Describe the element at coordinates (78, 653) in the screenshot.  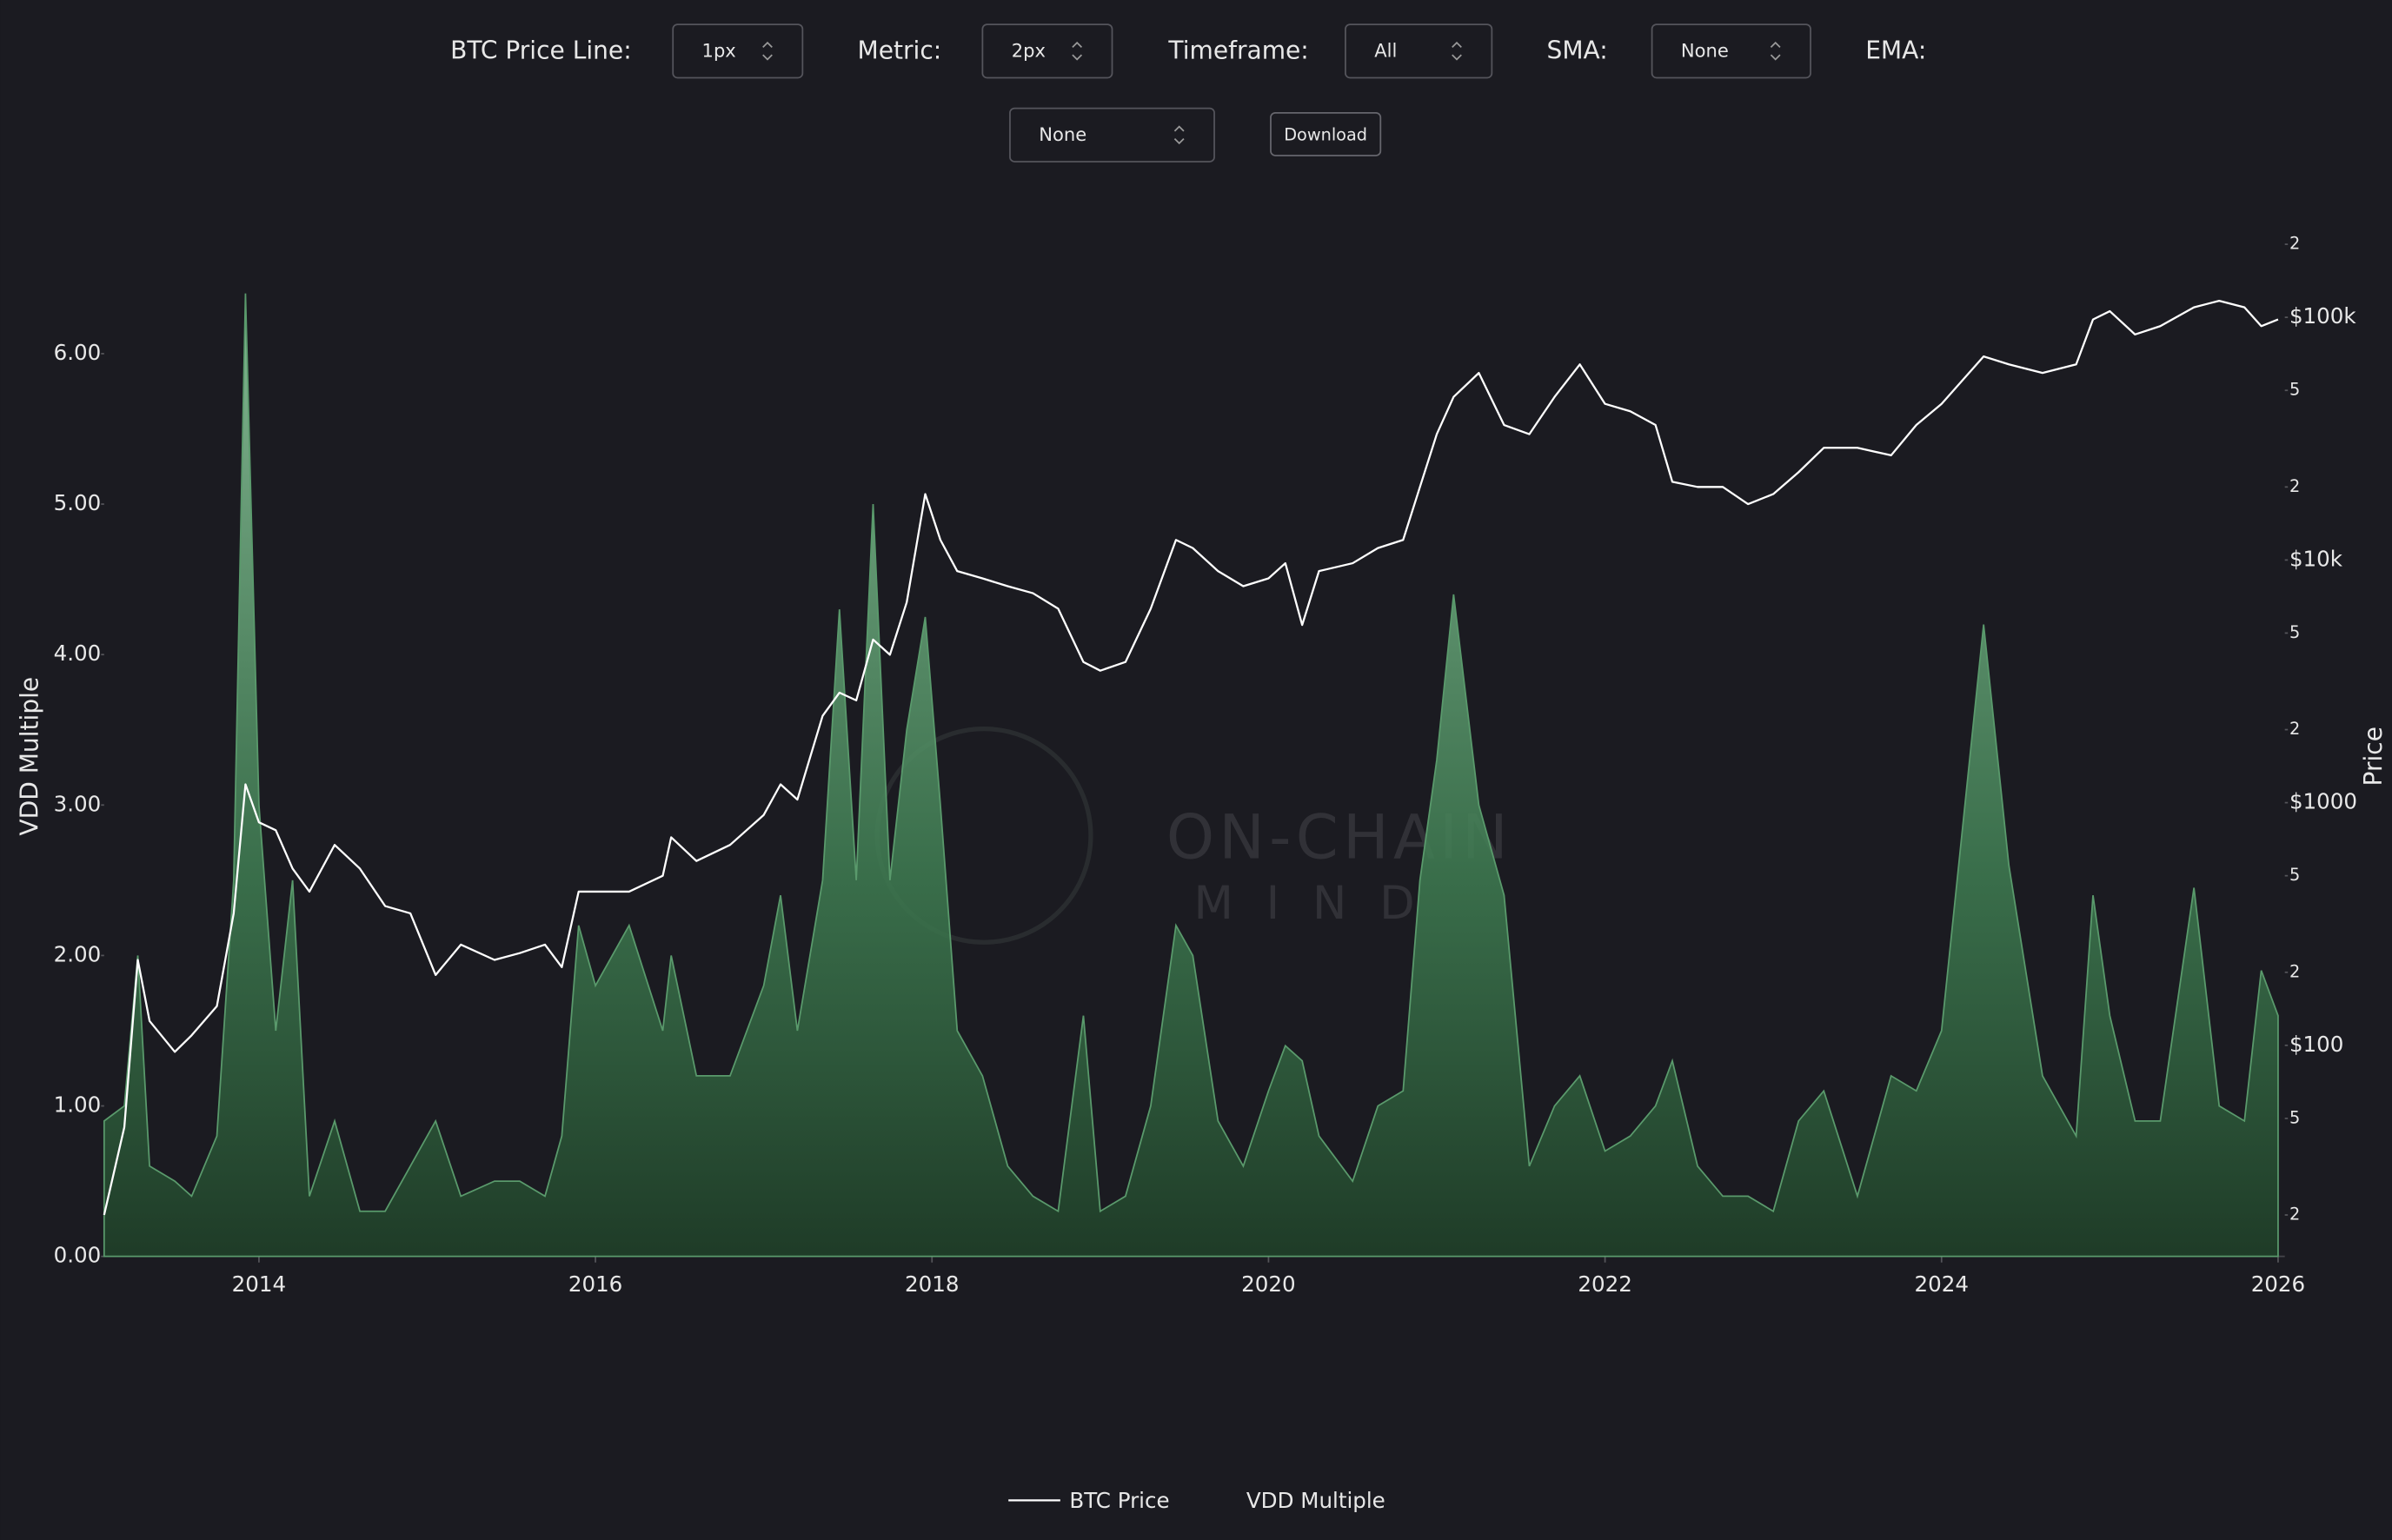
I see `y-tick-label: 4.00` at that location.